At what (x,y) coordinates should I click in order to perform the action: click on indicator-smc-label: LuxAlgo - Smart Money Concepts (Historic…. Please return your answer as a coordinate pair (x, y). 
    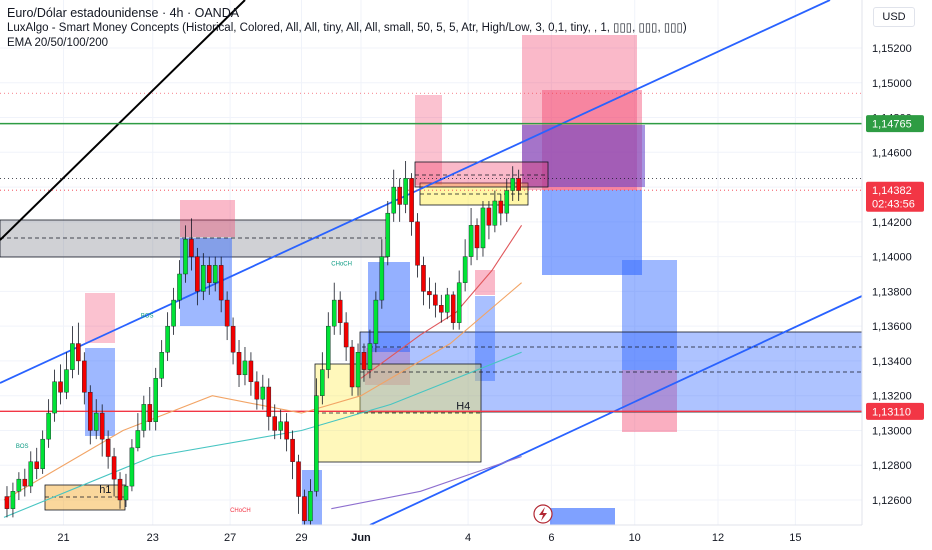
    Looking at the image, I should click on (347, 28).